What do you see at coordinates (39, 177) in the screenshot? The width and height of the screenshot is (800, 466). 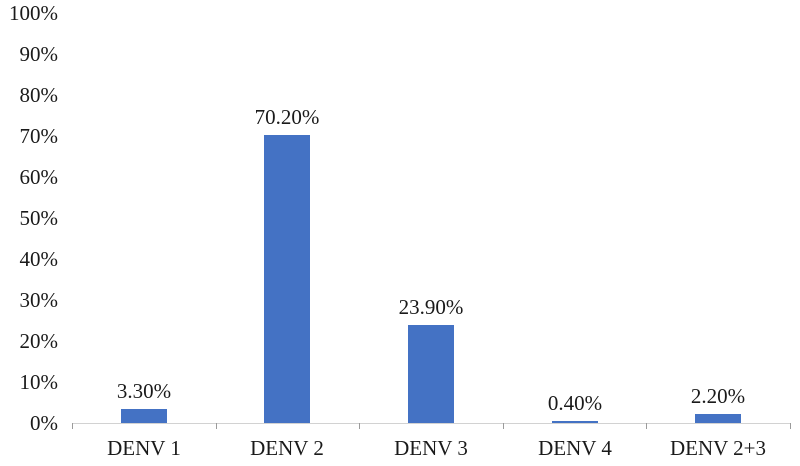 I see `y-axis-label: 60%` at bounding box center [39, 177].